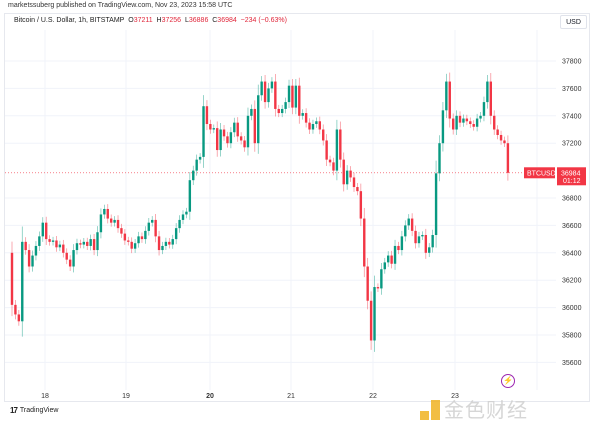  I want to click on time-axis: 18 19 20 21 22 23, so click(250, 396).